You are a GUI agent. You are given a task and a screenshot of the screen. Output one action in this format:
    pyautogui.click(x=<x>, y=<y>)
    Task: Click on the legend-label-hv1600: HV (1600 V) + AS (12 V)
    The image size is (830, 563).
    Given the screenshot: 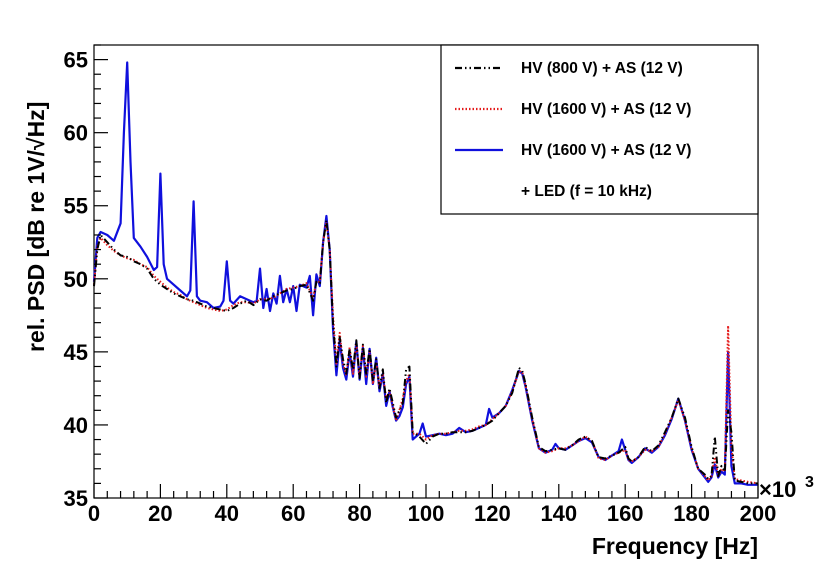 What is the action you would take?
    pyautogui.click(x=606, y=109)
    